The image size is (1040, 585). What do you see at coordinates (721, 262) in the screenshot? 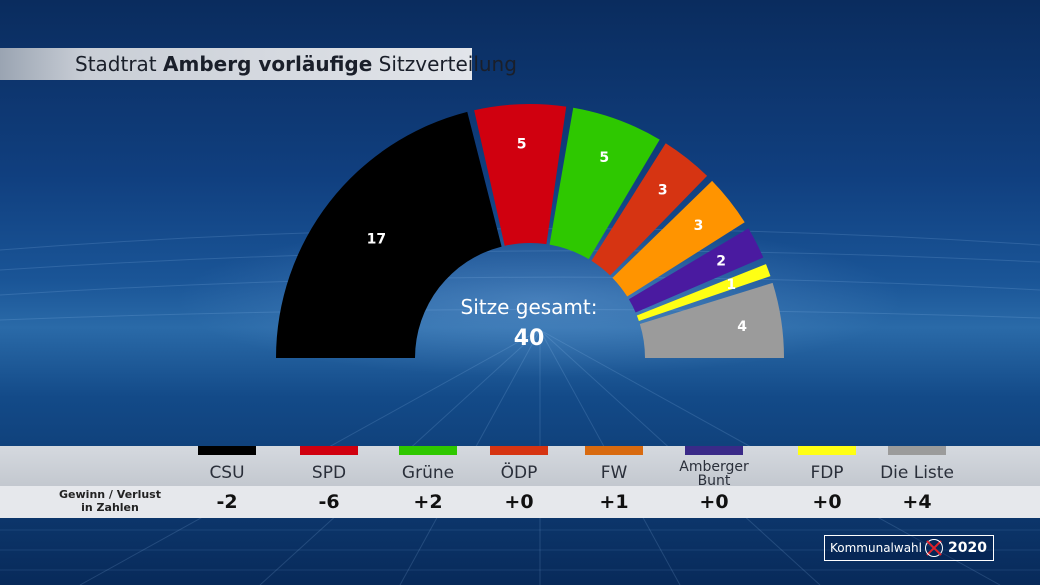
I see `seat-count-label: 2` at bounding box center [721, 262].